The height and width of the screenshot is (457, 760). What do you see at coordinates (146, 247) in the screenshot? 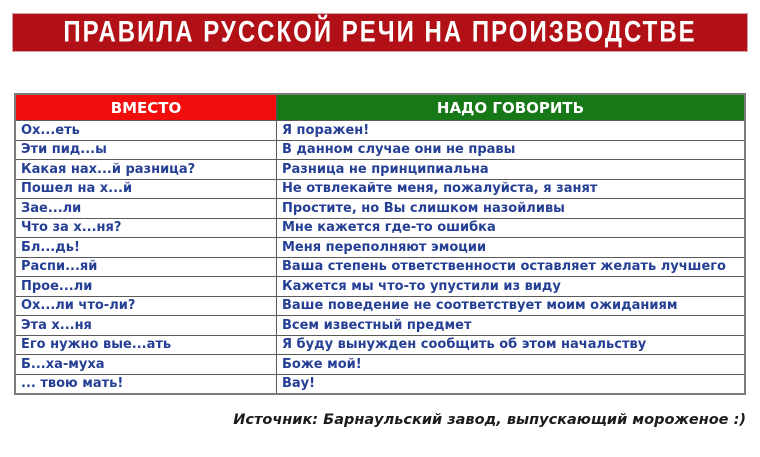
I see `cell-instead: Бл...дь!` at bounding box center [146, 247].